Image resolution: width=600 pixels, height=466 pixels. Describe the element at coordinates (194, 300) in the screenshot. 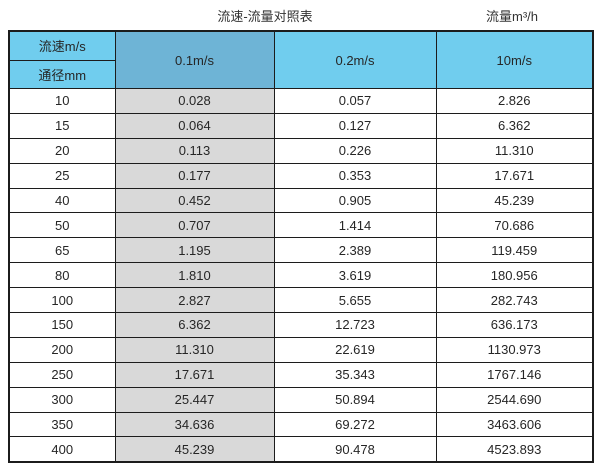

I see `cell-flow-0p1: 2.827` at that location.